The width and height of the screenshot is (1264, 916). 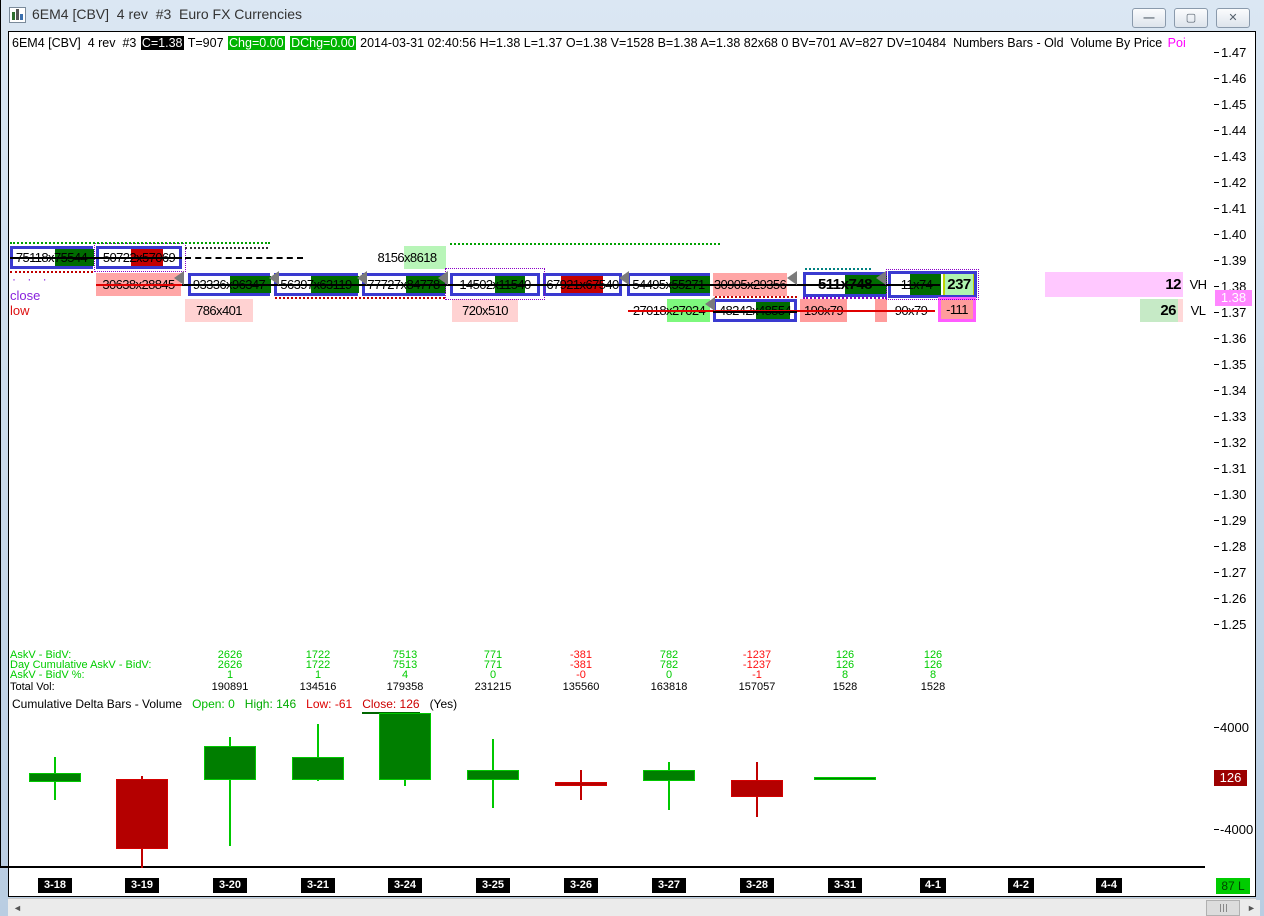 I want to click on study-dots-label: · · ·, so click(x=31, y=279).